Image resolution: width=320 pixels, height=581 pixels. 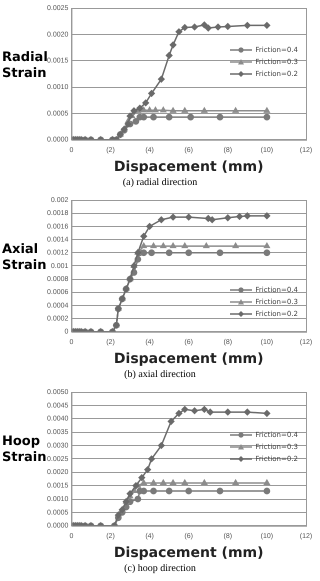 What do you see at coordinates (160, 569) in the screenshot?
I see `text: (c) hoop direction` at bounding box center [160, 569].